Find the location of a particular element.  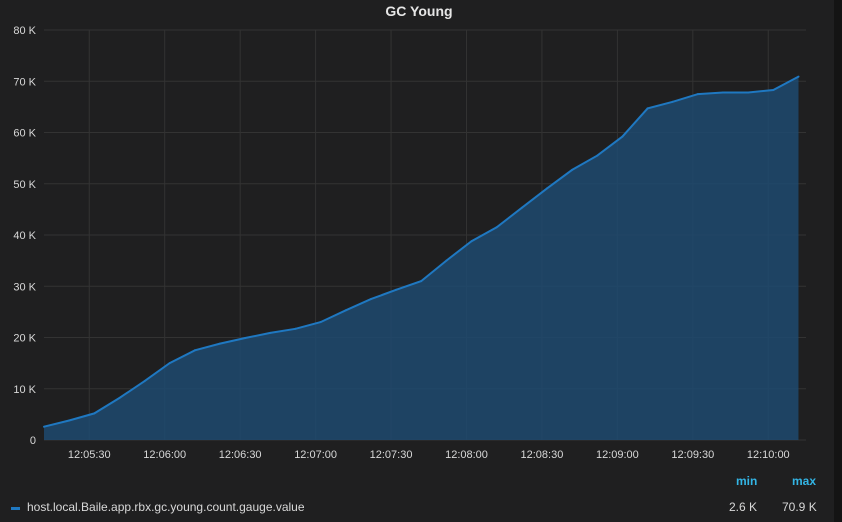

x-tick-label: 12:07:30 is located at coordinates (391, 455).